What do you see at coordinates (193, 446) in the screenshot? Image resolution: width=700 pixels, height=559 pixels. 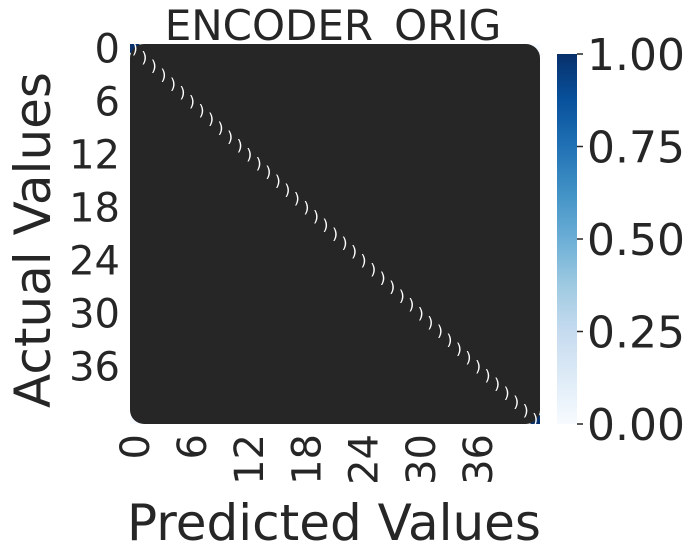 I see `x-tick-label: 6` at bounding box center [193, 446].